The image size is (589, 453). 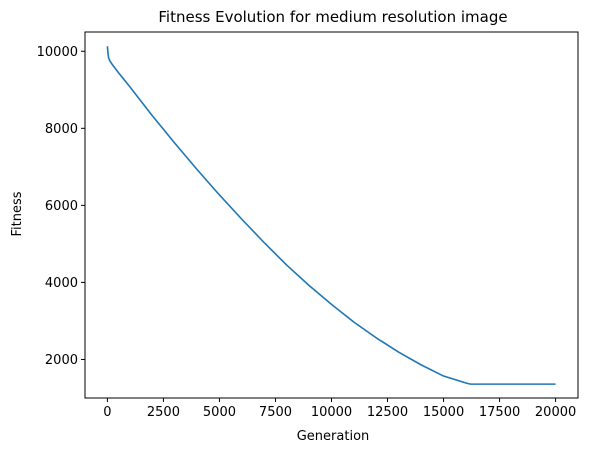 What do you see at coordinates (61, 360) in the screenshot?
I see `y-tick-label: 2000` at bounding box center [61, 360].